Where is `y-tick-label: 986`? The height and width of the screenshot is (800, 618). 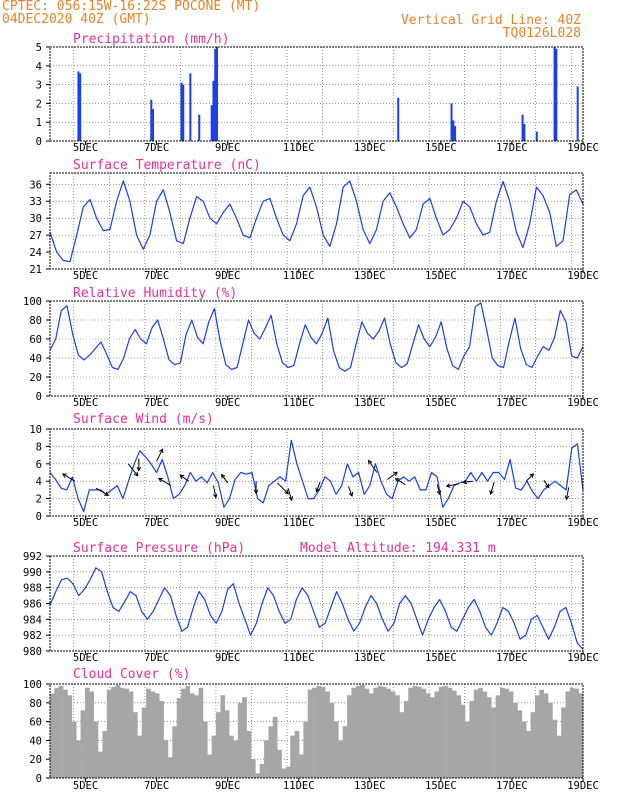
y-tick-label: 986 is located at coordinates (32, 605).